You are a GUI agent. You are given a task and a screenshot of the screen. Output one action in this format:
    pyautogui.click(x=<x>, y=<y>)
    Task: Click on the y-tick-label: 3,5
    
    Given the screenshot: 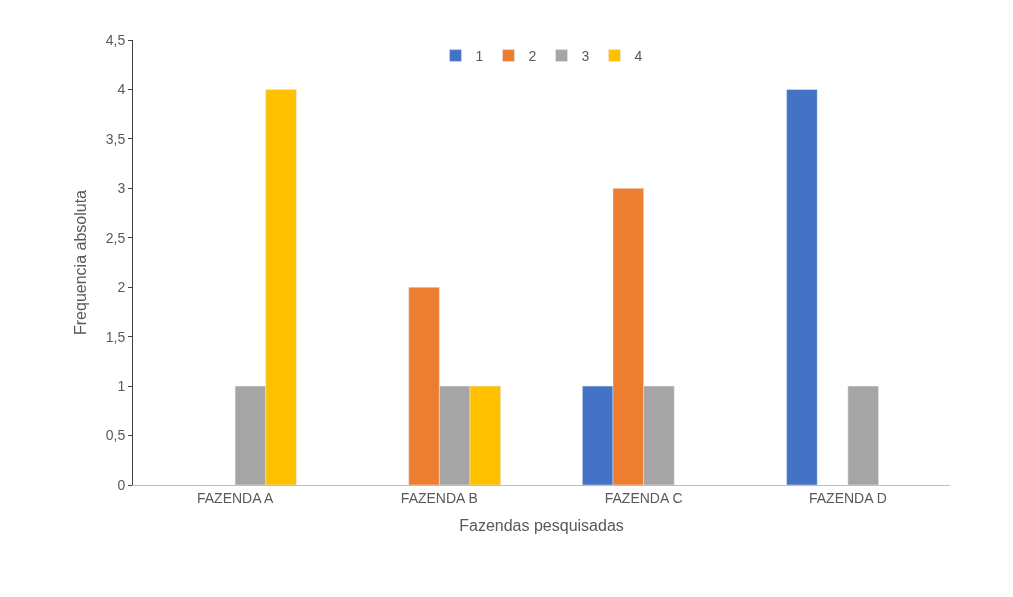 What is the action you would take?
    pyautogui.click(x=115, y=138)
    